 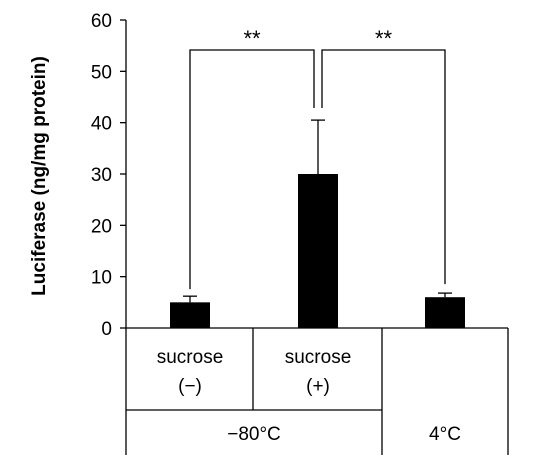 I want to click on group-label: 4°C, so click(x=445, y=434).